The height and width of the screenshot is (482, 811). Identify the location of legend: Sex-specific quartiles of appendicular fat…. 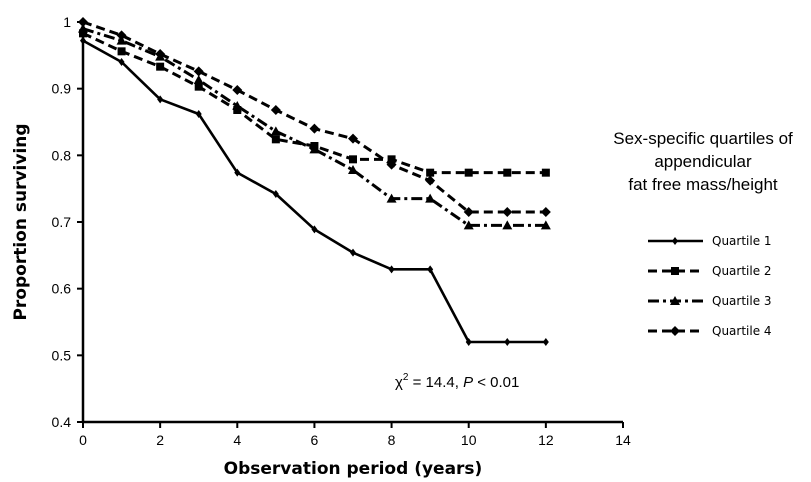
(703, 233).